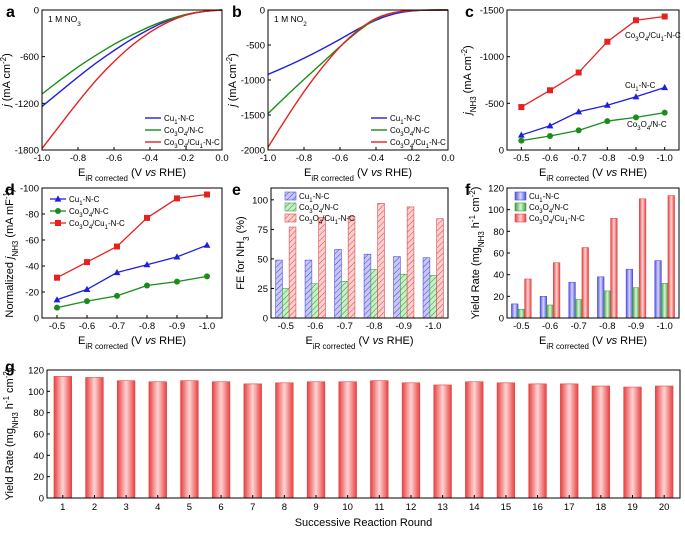 The height and width of the screenshot is (540, 685). What do you see at coordinates (38, 456) in the screenshot?
I see `panel-g-ytick-label: 40` at bounding box center [38, 456].